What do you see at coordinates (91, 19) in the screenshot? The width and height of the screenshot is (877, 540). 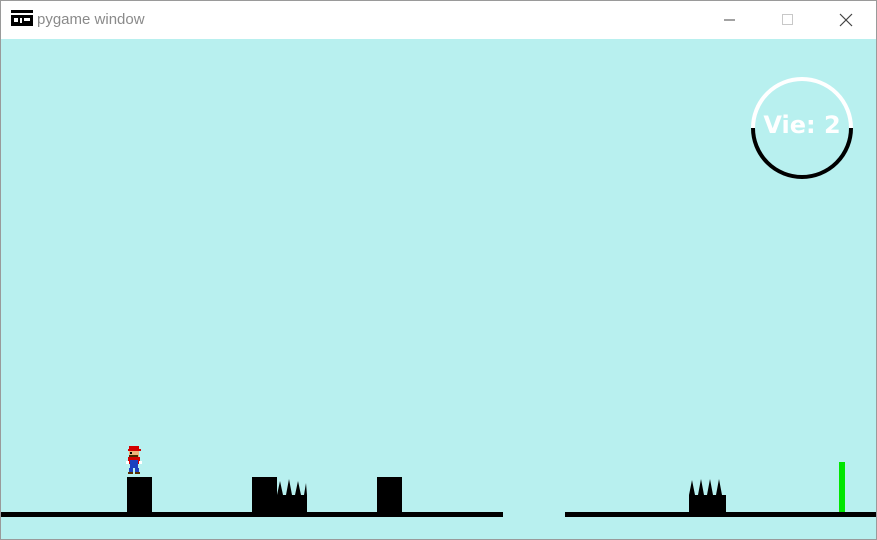 I see `window-title: pygame window` at bounding box center [91, 19].